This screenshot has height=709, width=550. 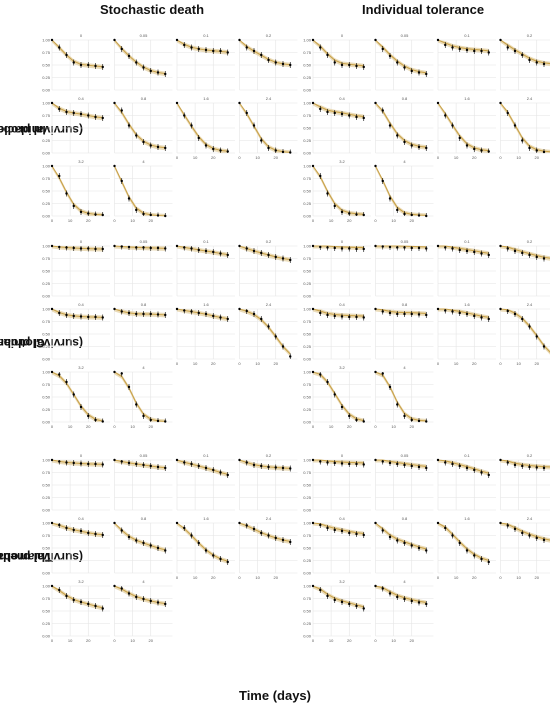 I want to click on panel-concentration-label: 0.1, so click(x=206, y=241).